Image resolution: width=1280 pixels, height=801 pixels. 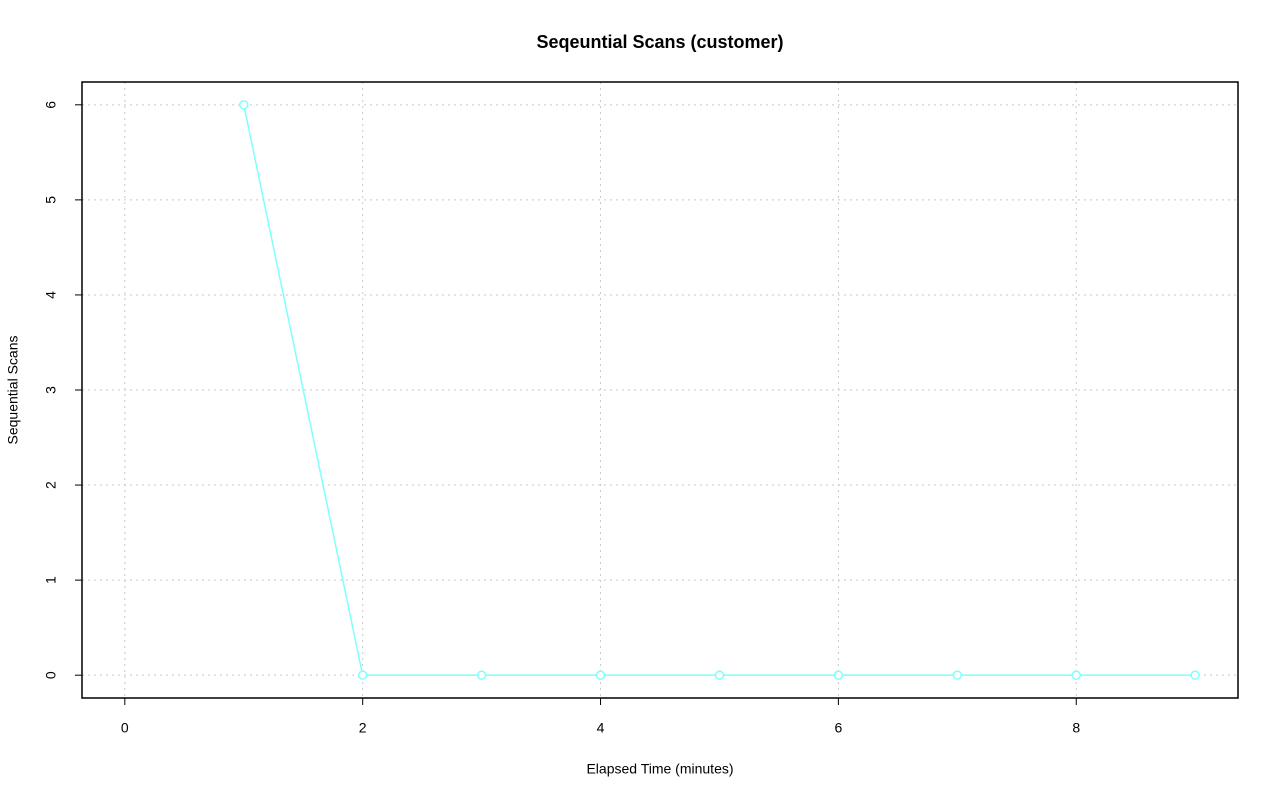 What do you see at coordinates (125, 728) in the screenshot?
I see `x-tick-label: 0` at bounding box center [125, 728].